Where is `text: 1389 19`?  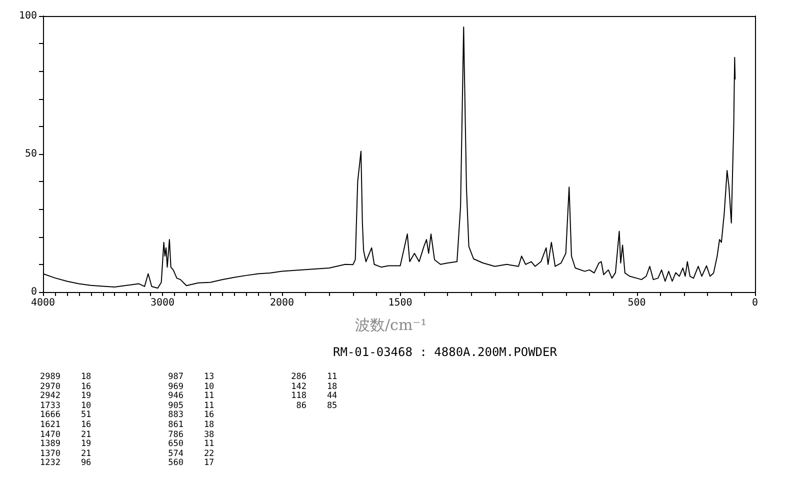
text: 1389 19 is located at coordinates (66, 444).